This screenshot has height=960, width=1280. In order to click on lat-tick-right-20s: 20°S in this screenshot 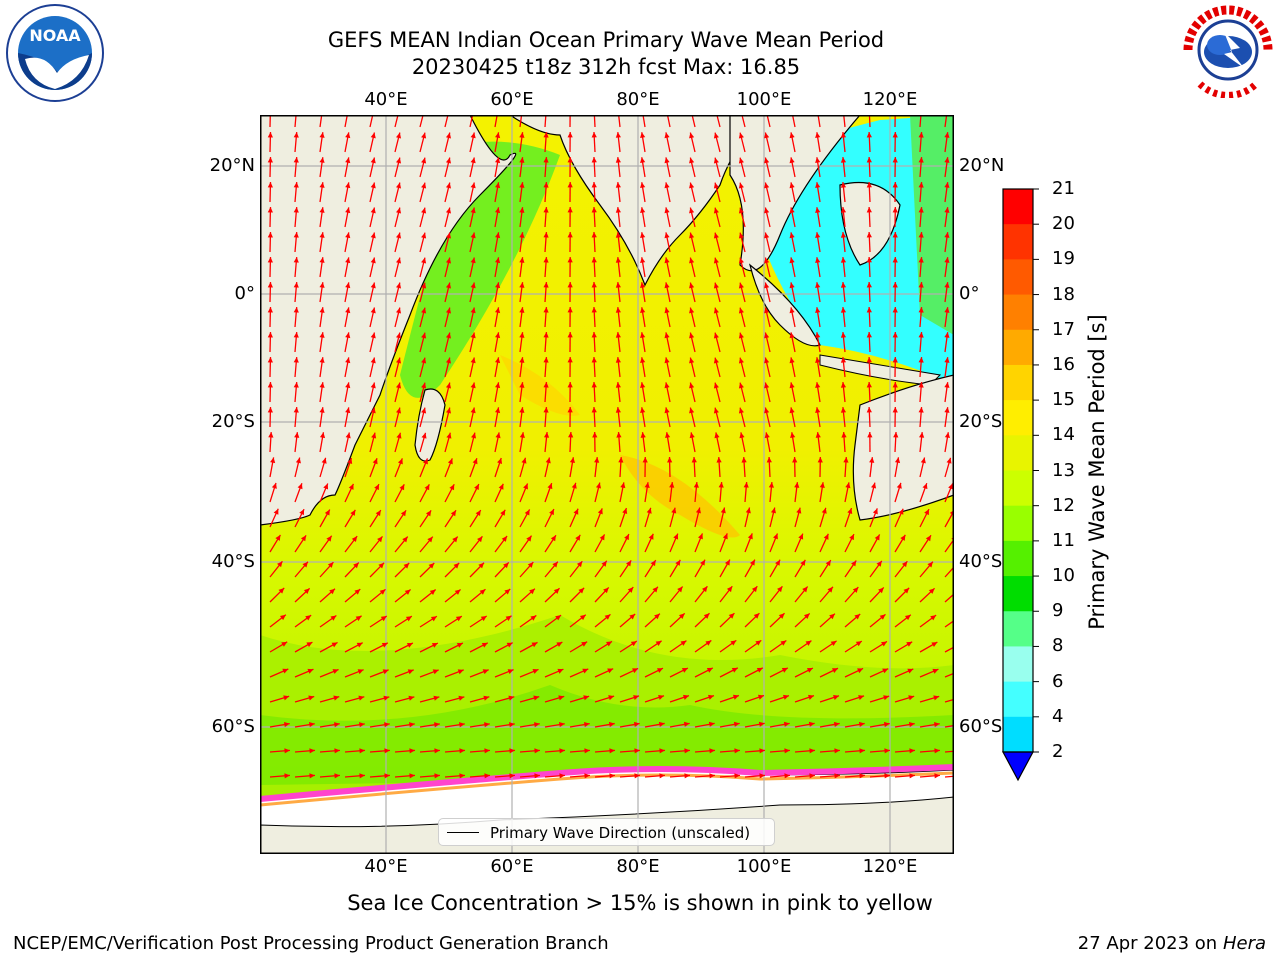, I will do `click(981, 421)`.